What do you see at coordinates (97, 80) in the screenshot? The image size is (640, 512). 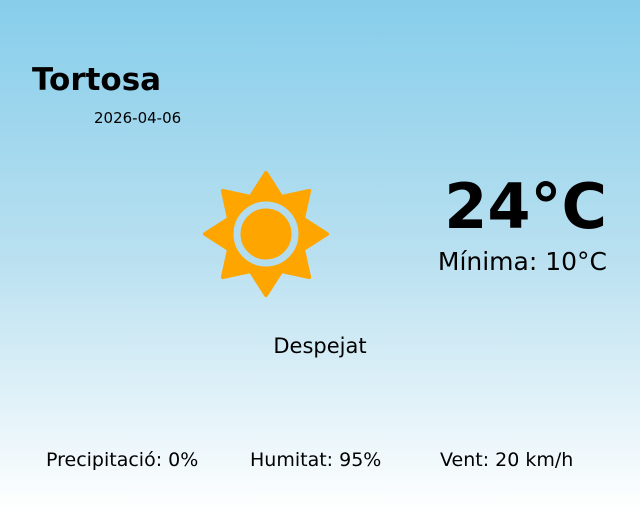 I see `city-name: Tortosa` at bounding box center [97, 80].